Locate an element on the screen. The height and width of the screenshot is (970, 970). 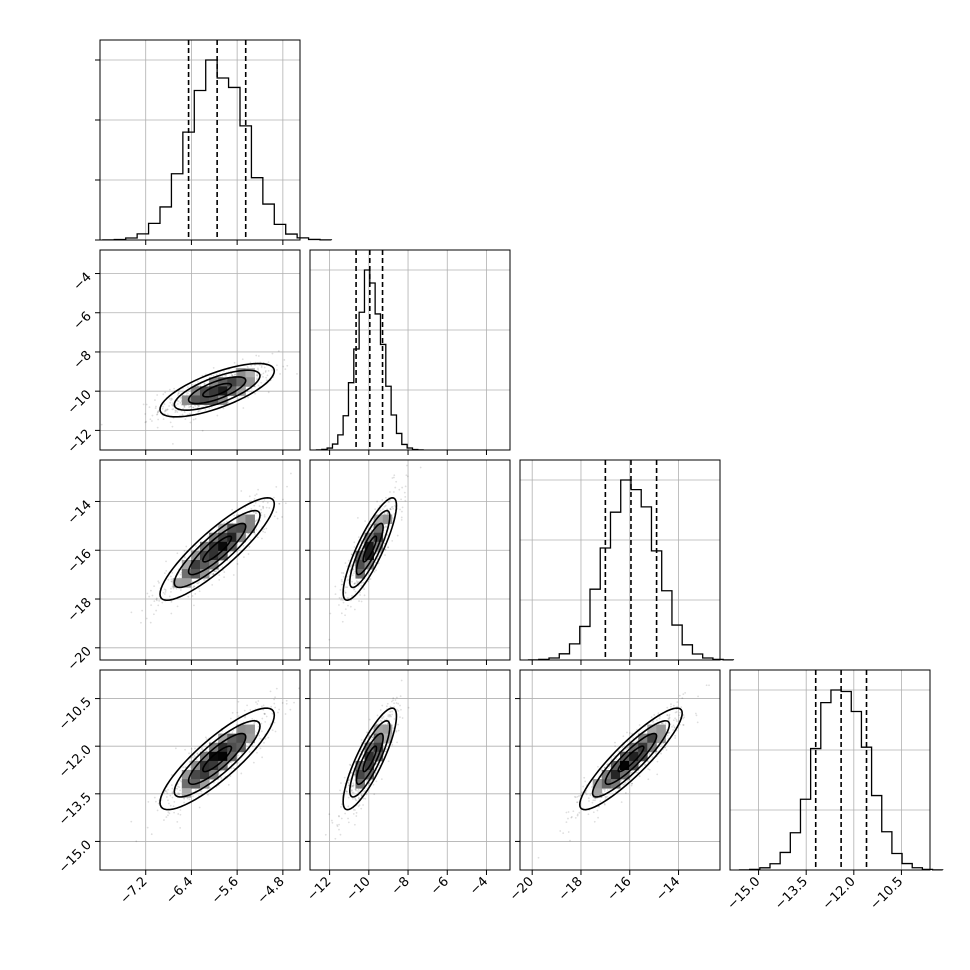
x-tick-label: −7.2 is located at coordinates (134, 890).